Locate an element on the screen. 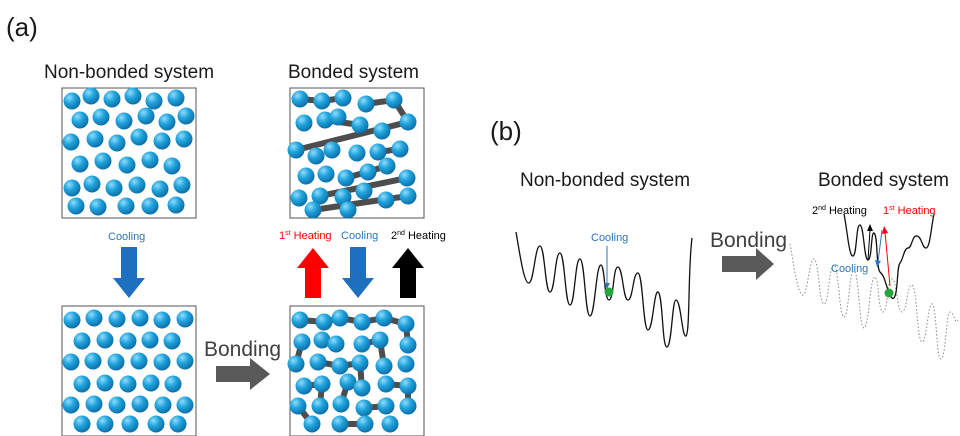 This screenshot has width=960, height=436. bonding-label-b: Bonding is located at coordinates (748, 240).